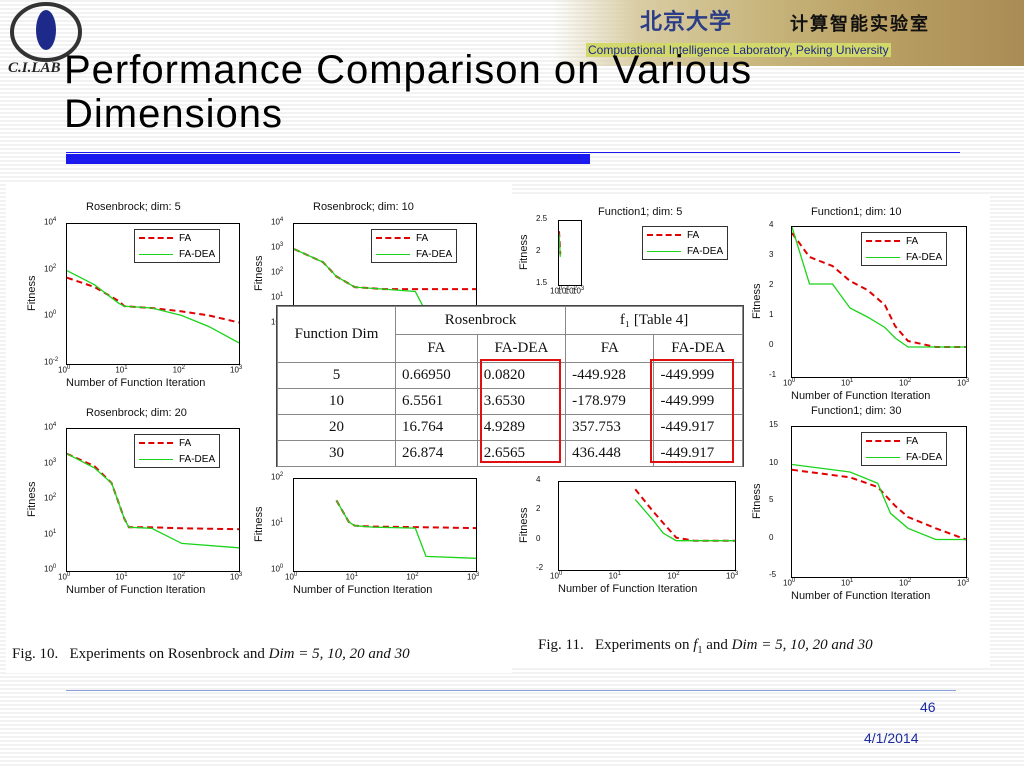 This screenshot has width=1024, height=768. What do you see at coordinates (510, 375) in the screenshot?
I see `table-row: 5 0.66950 0.0820 -449.928 -449.999` at bounding box center [510, 375].